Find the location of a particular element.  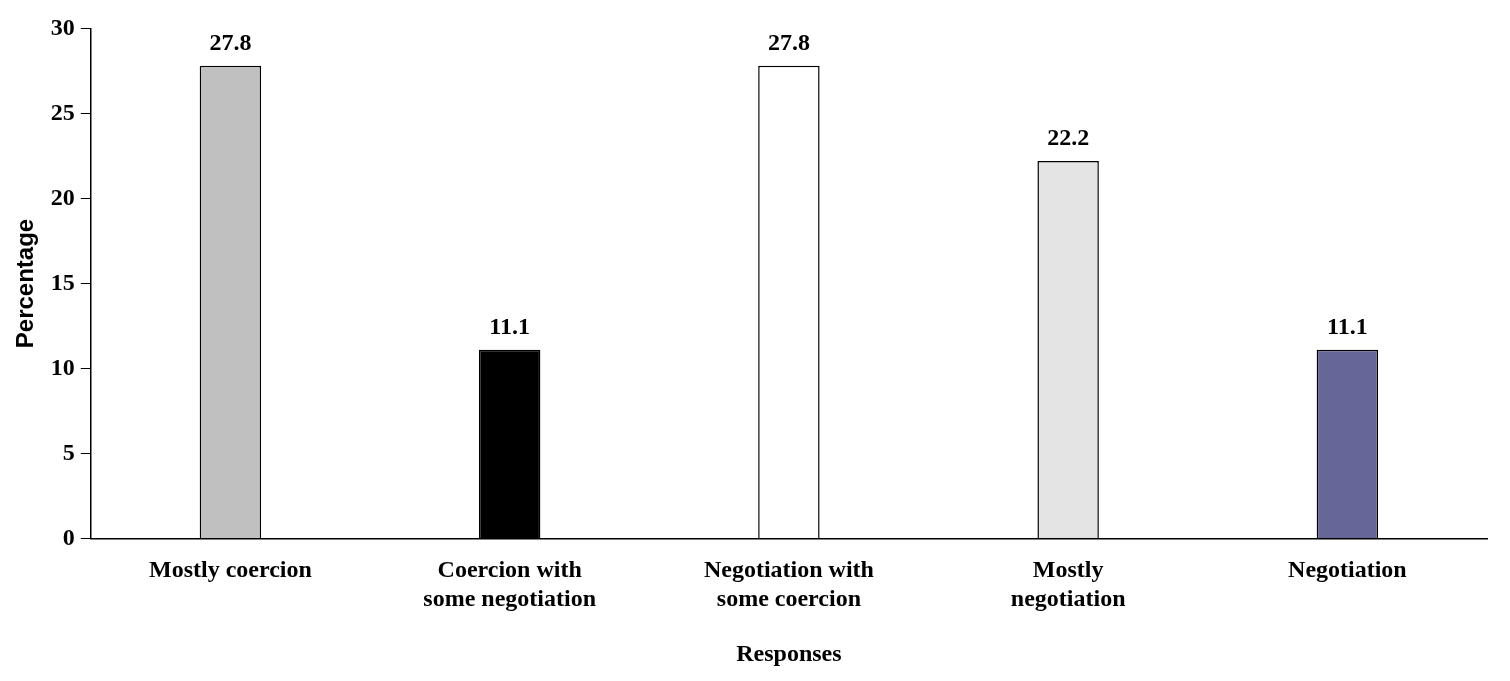

data-label: 22.2 is located at coordinates (1068, 137).